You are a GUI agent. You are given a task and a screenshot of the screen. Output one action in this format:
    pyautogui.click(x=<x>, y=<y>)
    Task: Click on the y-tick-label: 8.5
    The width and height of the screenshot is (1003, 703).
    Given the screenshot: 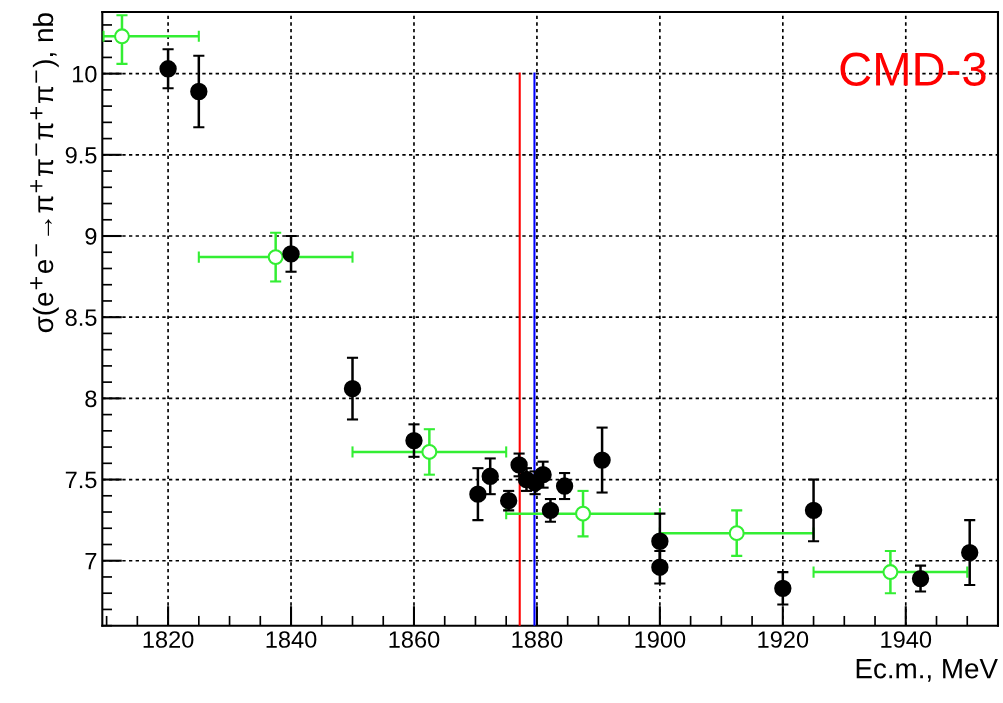 What is the action you would take?
    pyautogui.click(x=81, y=317)
    